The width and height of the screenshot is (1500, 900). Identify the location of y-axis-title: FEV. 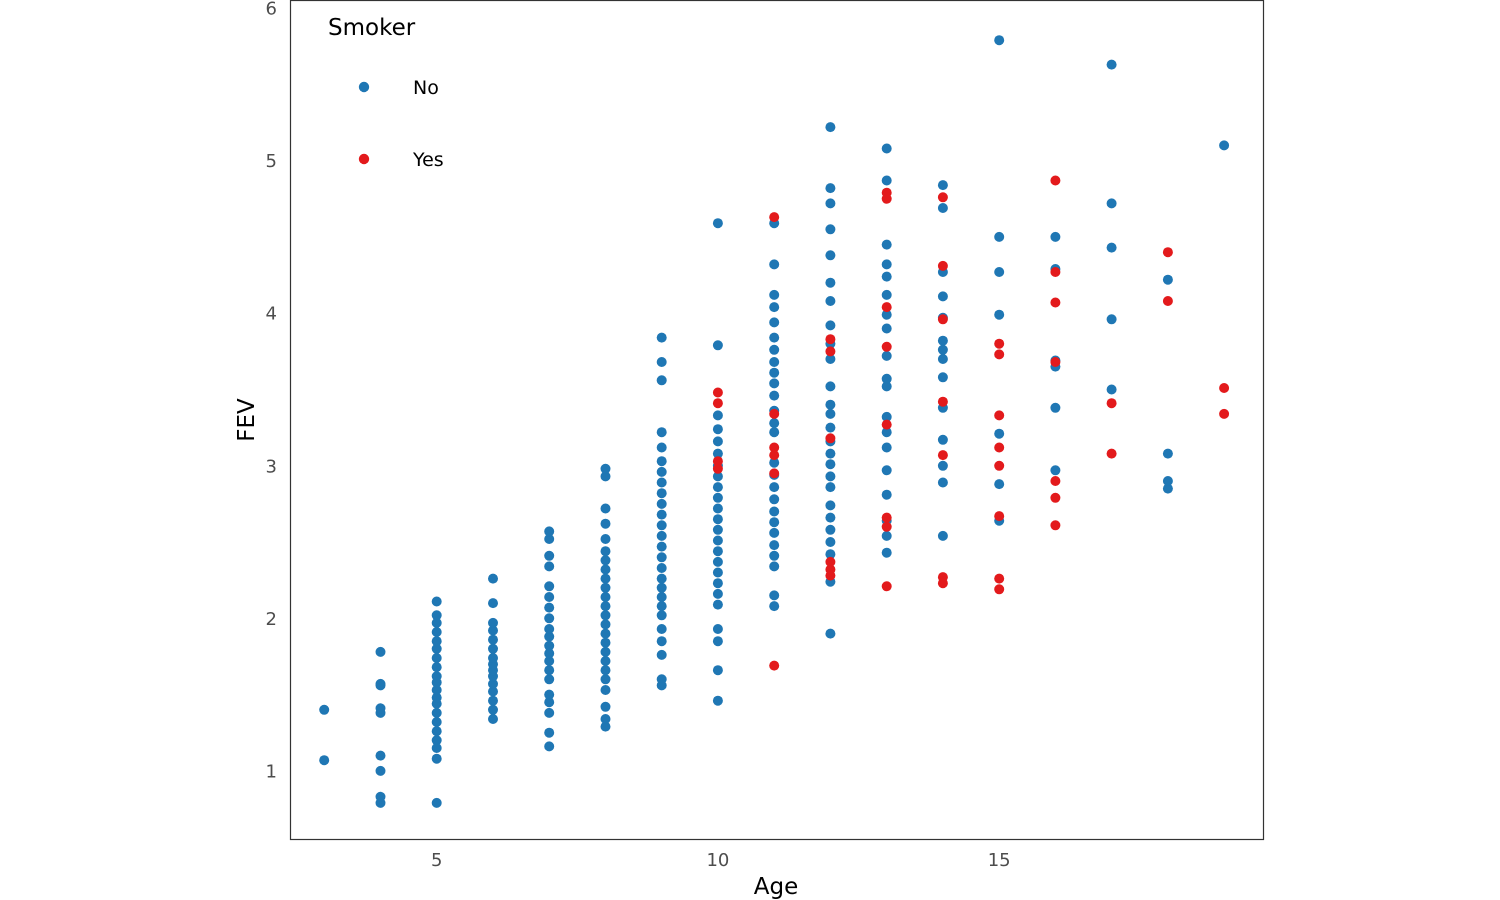
(247, 420).